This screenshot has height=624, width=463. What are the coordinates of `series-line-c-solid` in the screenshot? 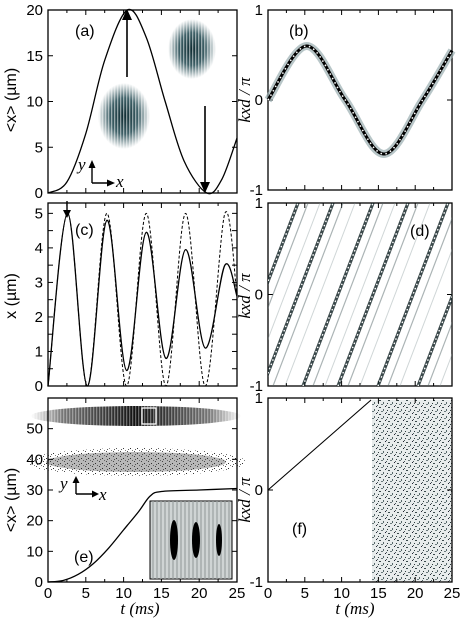 It's located at (142, 299).